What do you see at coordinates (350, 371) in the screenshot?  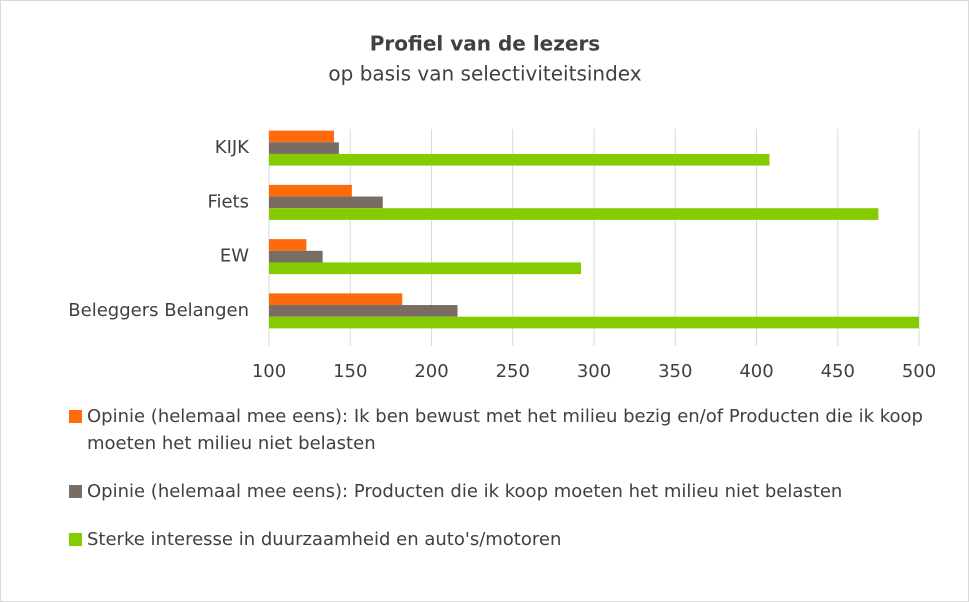 I see `x-tick-label: 150` at bounding box center [350, 371].